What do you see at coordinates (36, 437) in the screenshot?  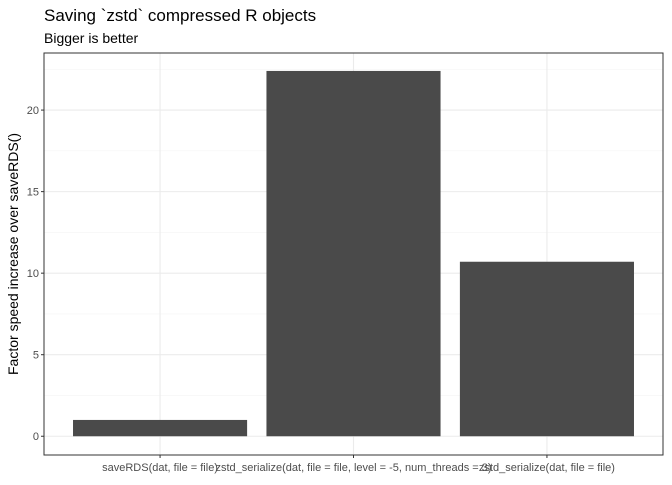 I see `y-tick-label: 0` at bounding box center [36, 437].